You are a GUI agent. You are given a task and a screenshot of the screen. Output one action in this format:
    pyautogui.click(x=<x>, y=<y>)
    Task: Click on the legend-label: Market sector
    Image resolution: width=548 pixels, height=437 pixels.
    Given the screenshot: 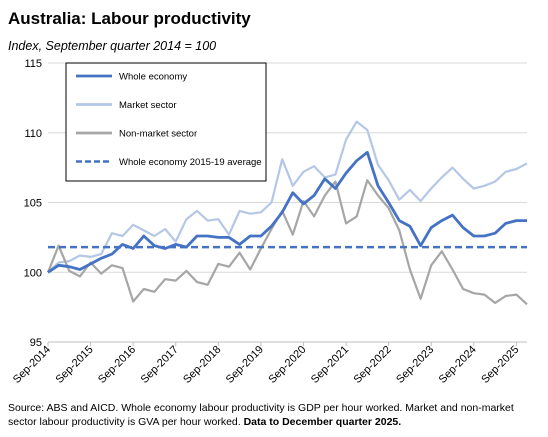 What is the action you would take?
    pyautogui.click(x=148, y=105)
    